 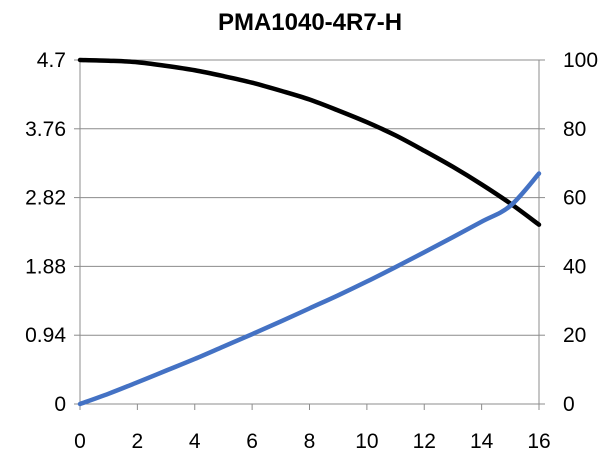 I want to click on y-tick-label-left: 1.88, so click(x=45, y=266).